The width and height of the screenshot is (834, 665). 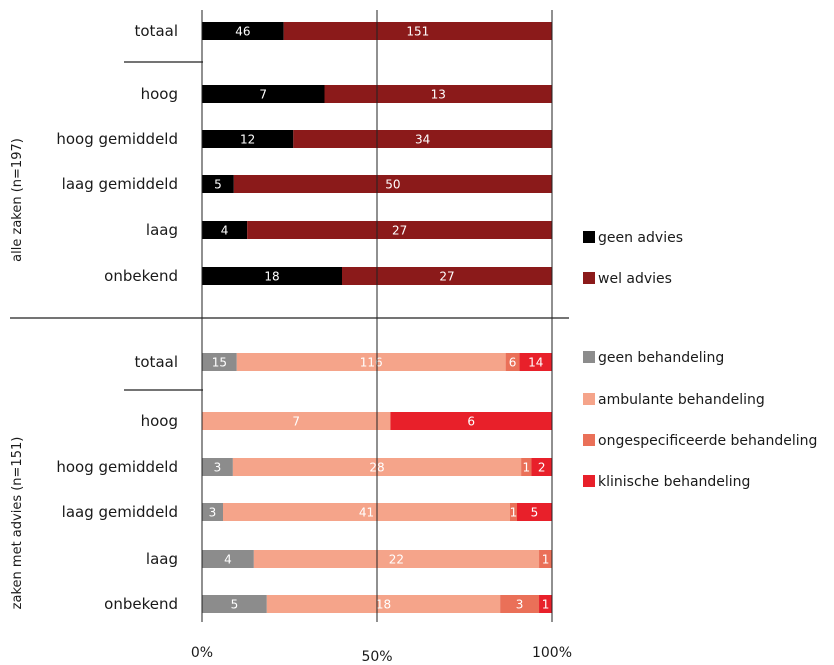 I want to click on data-label-ongespecificeerde-behandeling: 3, so click(x=520, y=605).